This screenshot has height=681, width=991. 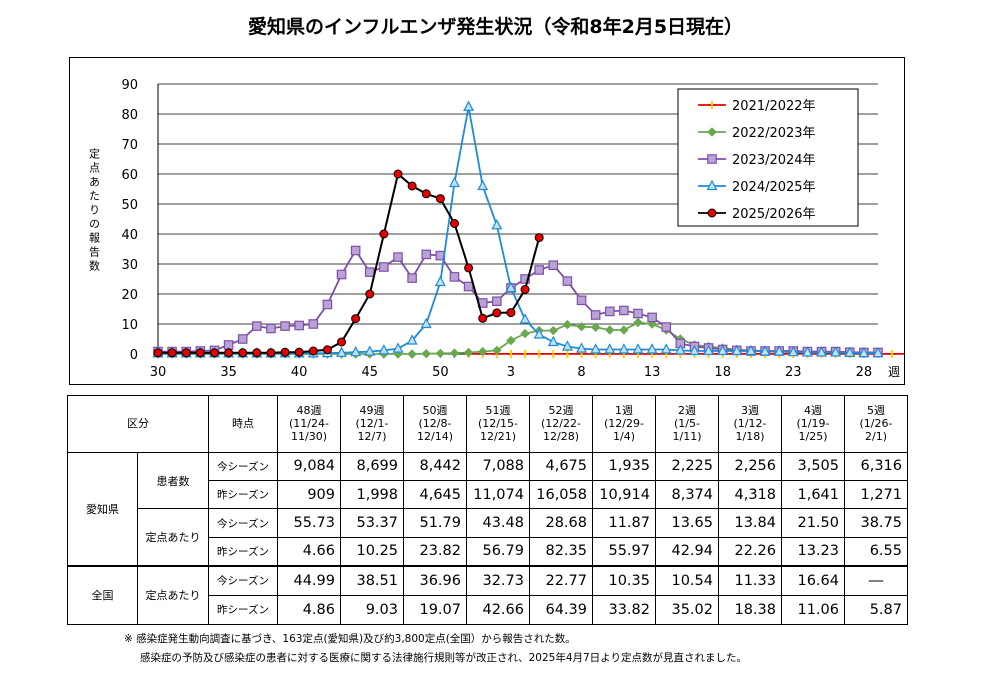 What do you see at coordinates (498, 551) in the screenshot?
I see `table-cell: 56.79` at bounding box center [498, 551].